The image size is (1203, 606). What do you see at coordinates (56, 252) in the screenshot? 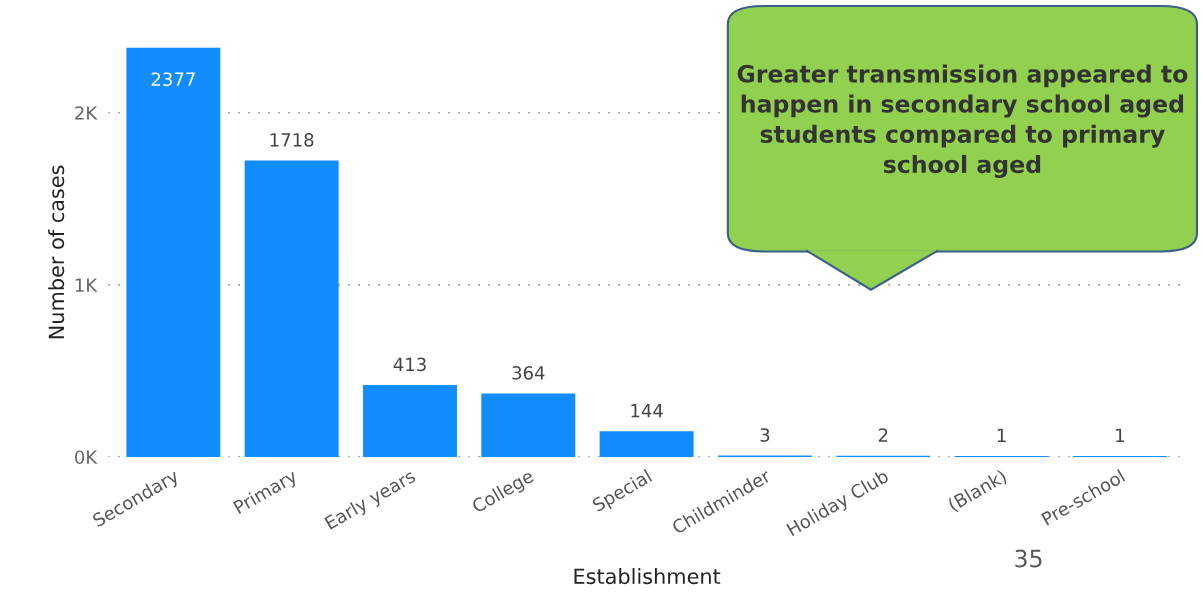
I see `y-axis-title: Number of cases` at bounding box center [56, 252].